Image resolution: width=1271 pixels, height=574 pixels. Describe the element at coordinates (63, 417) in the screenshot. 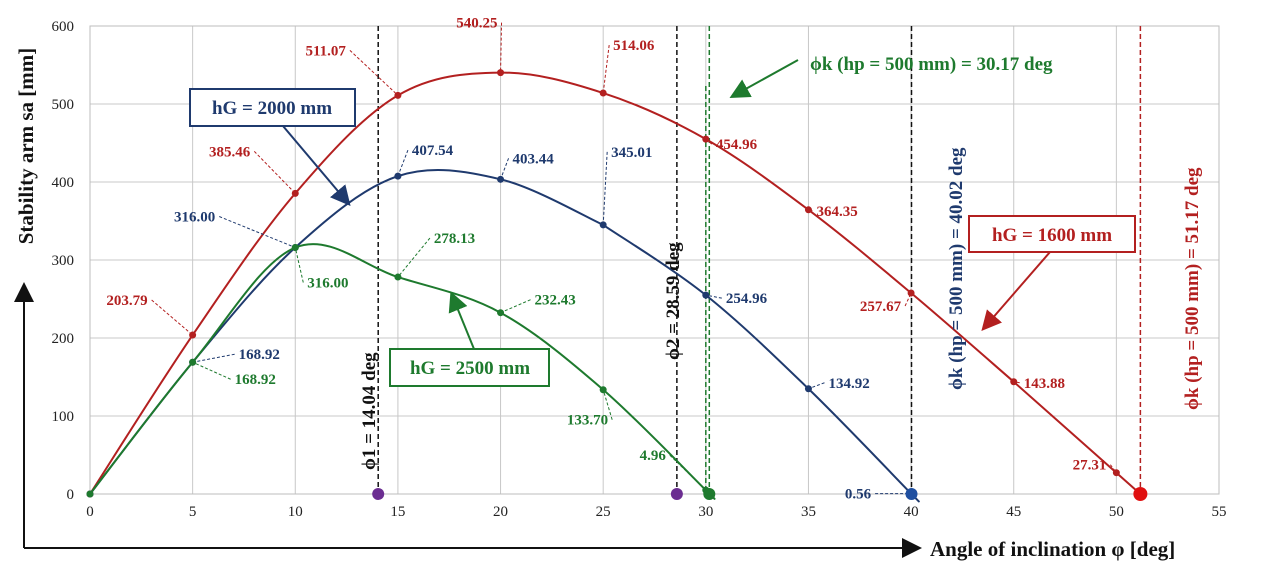

I see `y-tick-label: 100` at that location.